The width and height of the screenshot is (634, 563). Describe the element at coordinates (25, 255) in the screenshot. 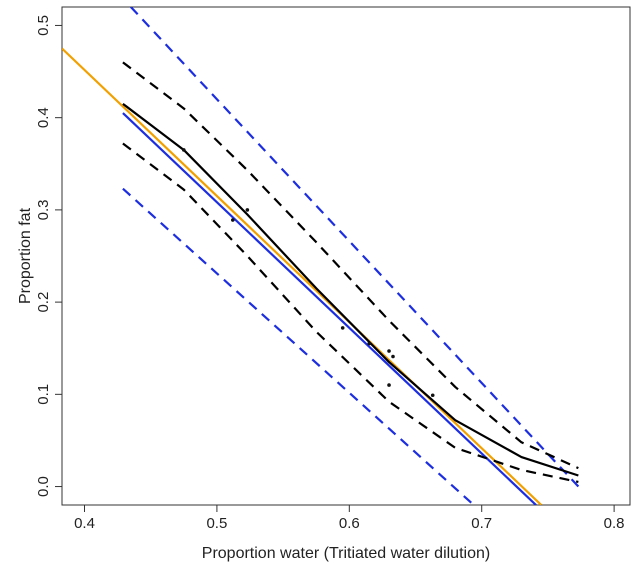

I see `y-axis-title: Proportion fat` at that location.